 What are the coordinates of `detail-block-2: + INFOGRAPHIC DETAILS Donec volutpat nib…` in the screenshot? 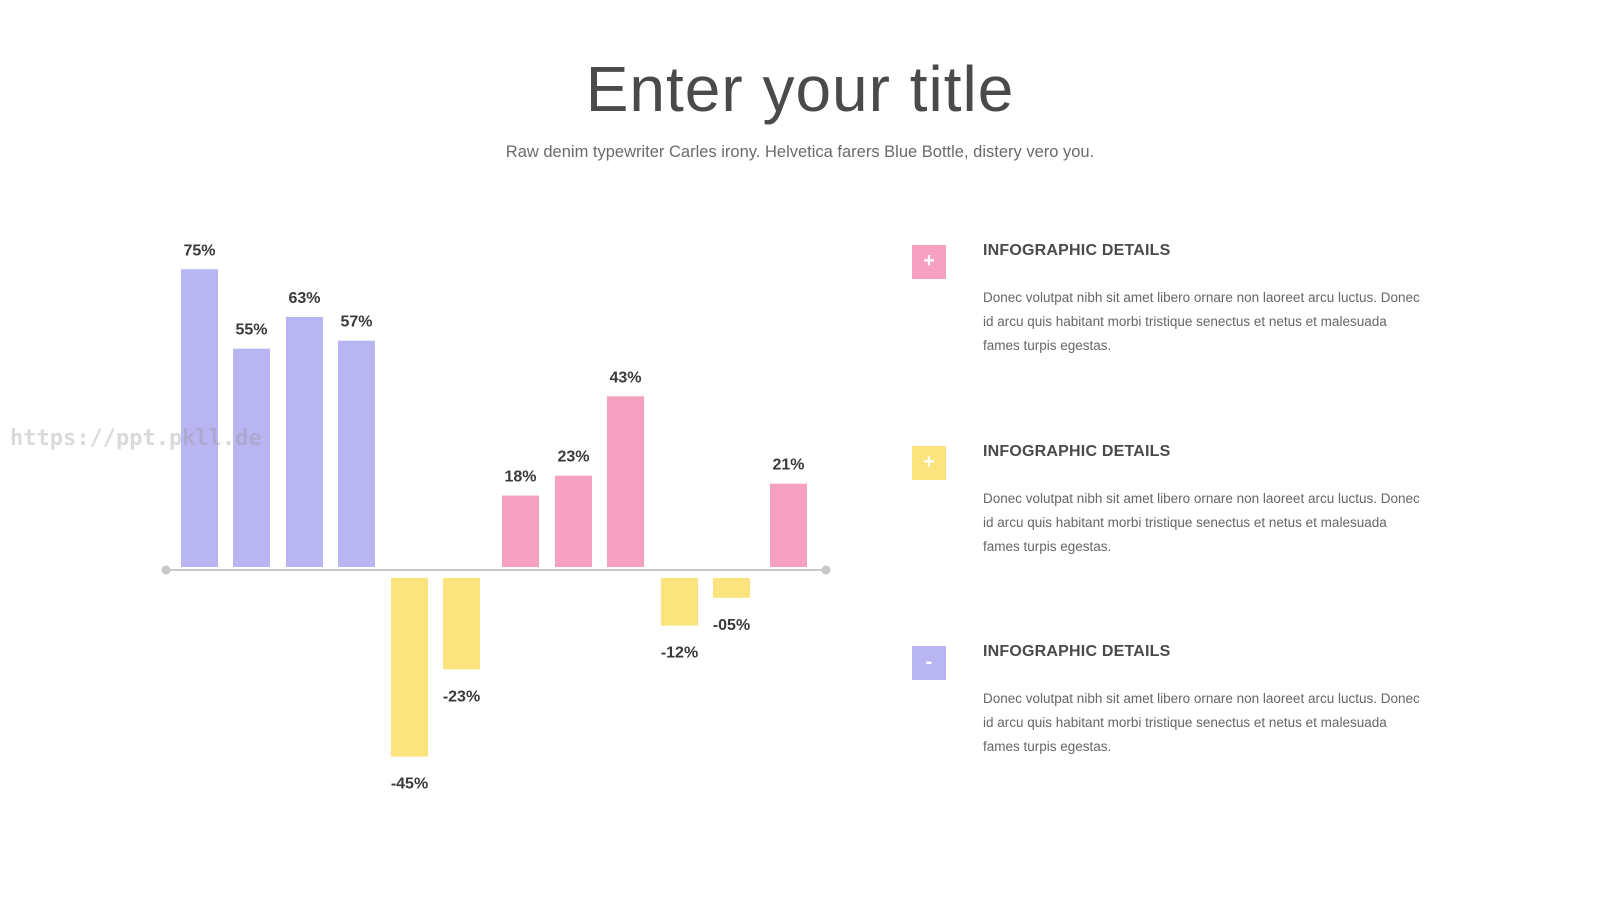 It's located at (1172, 514).